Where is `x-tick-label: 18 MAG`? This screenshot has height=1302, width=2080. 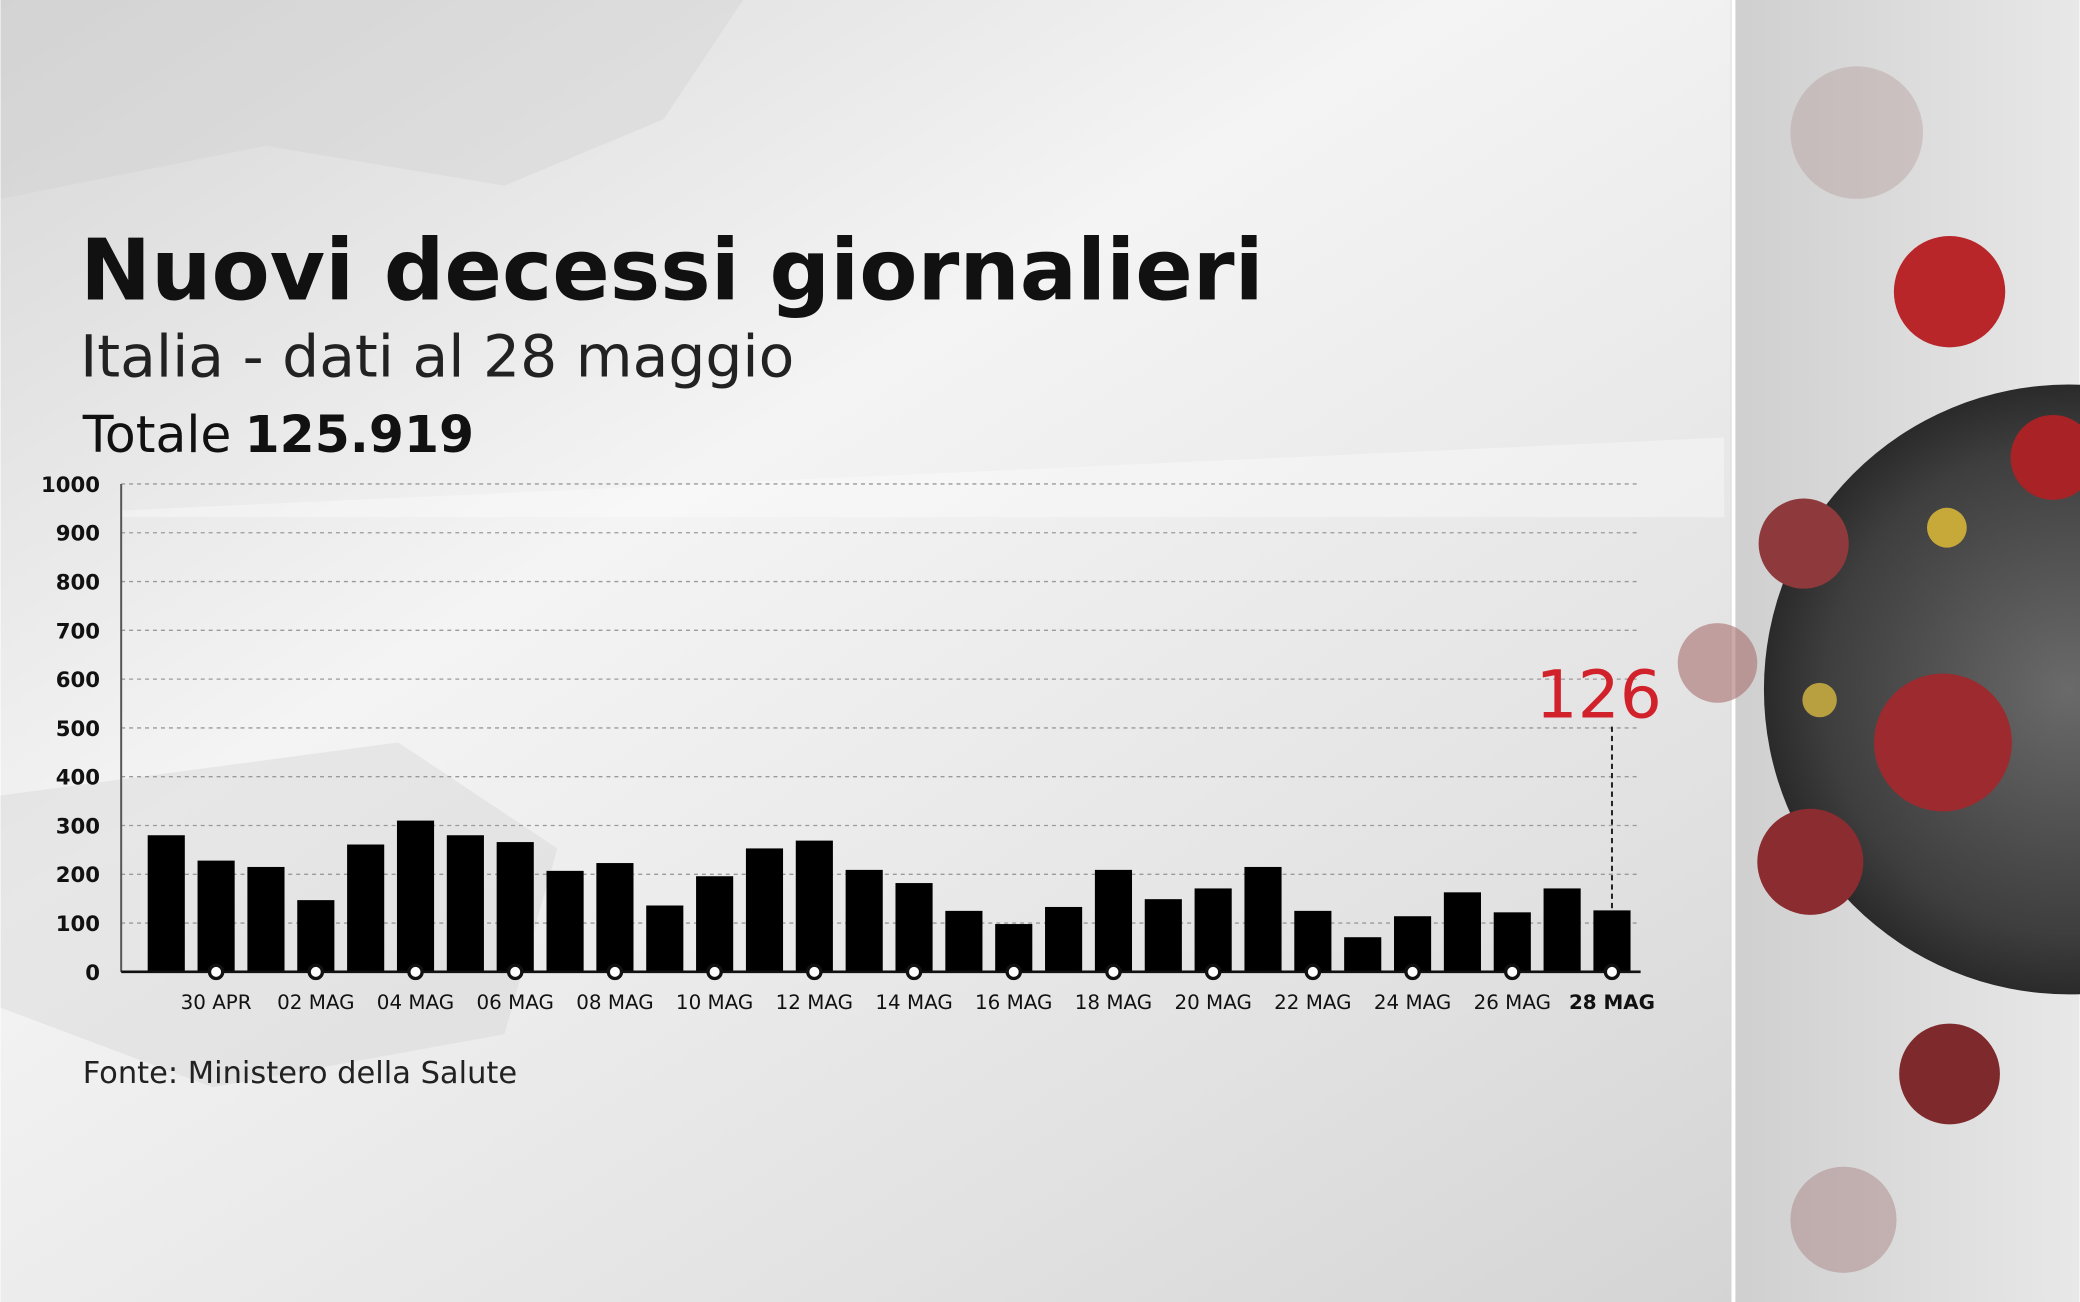
x-tick-label: 18 MAG is located at coordinates (1113, 1002).